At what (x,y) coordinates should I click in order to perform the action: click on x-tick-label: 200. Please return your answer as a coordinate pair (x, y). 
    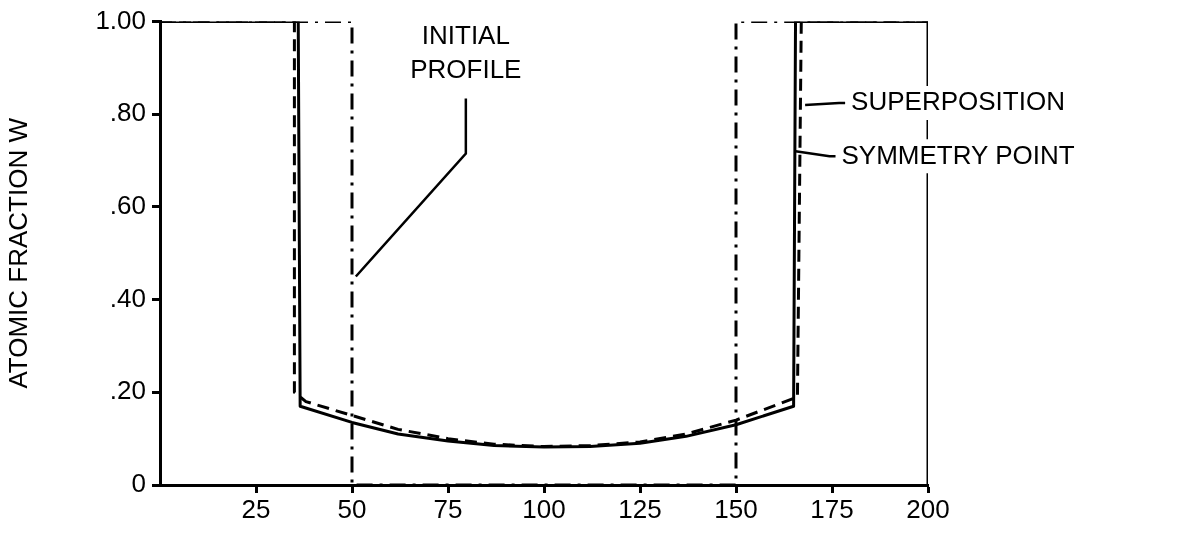
    Looking at the image, I should click on (928, 508).